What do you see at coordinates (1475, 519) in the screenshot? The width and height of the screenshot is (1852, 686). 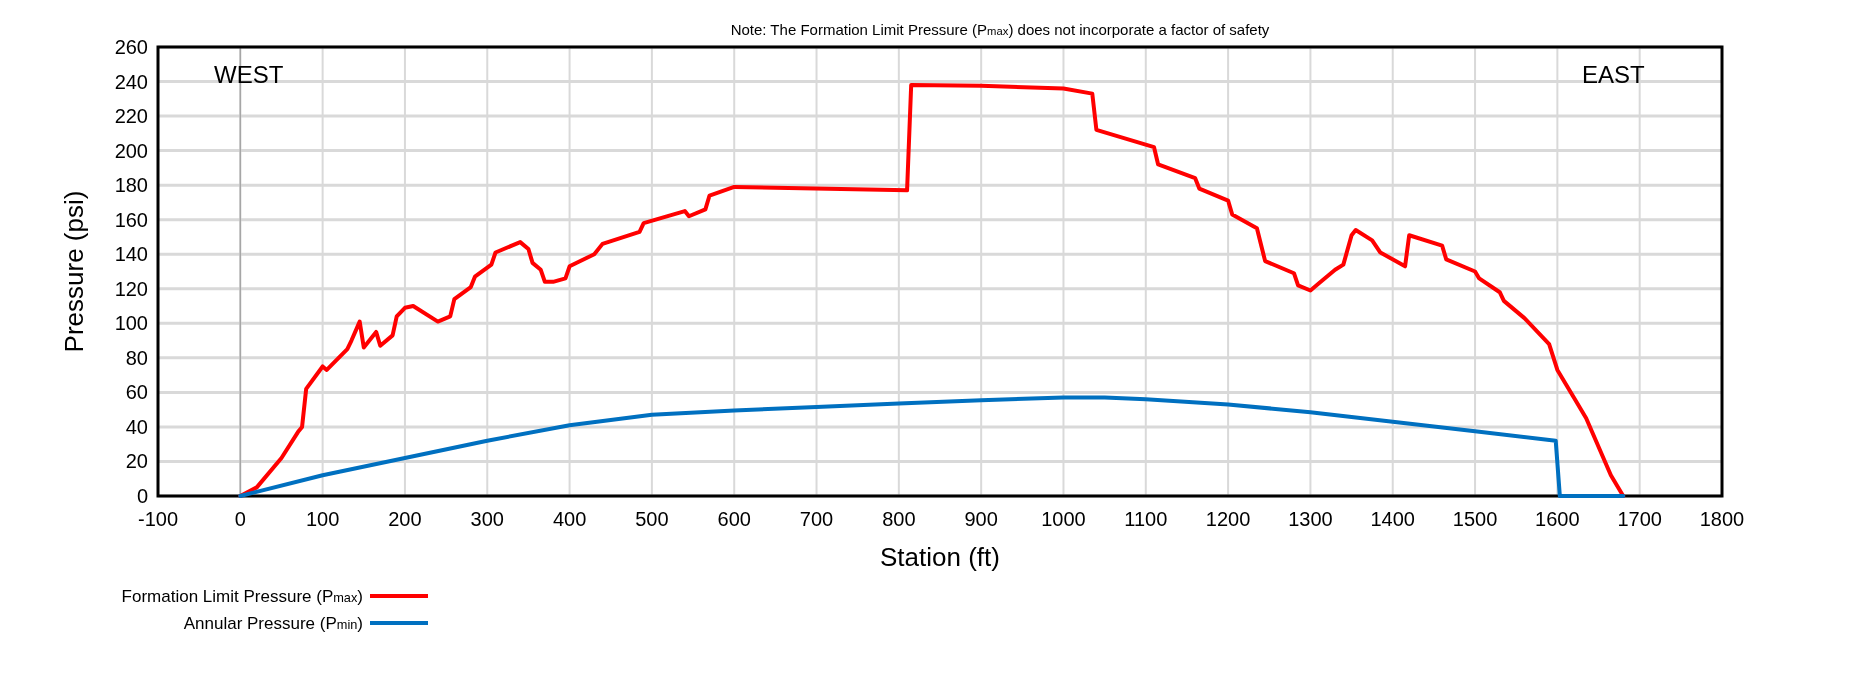 I see `x-tick-label: 1500` at bounding box center [1475, 519].